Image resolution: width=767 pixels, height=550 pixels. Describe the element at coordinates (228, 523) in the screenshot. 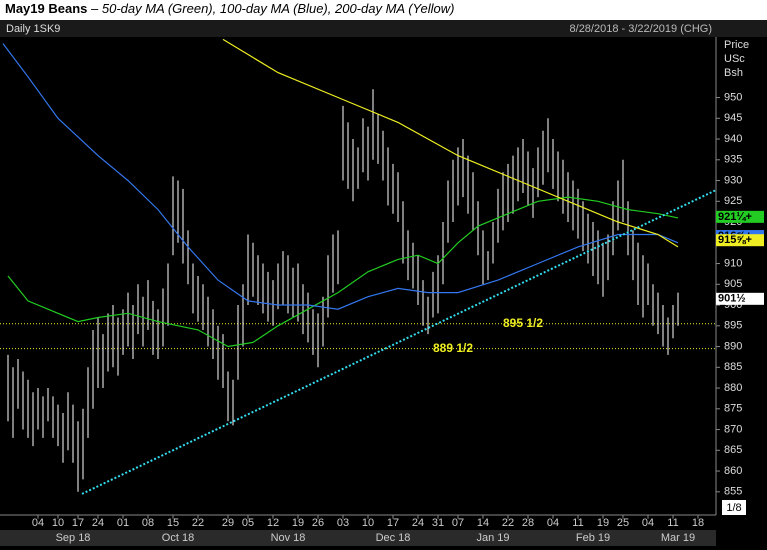

I see `x-tick-label: 29` at that location.